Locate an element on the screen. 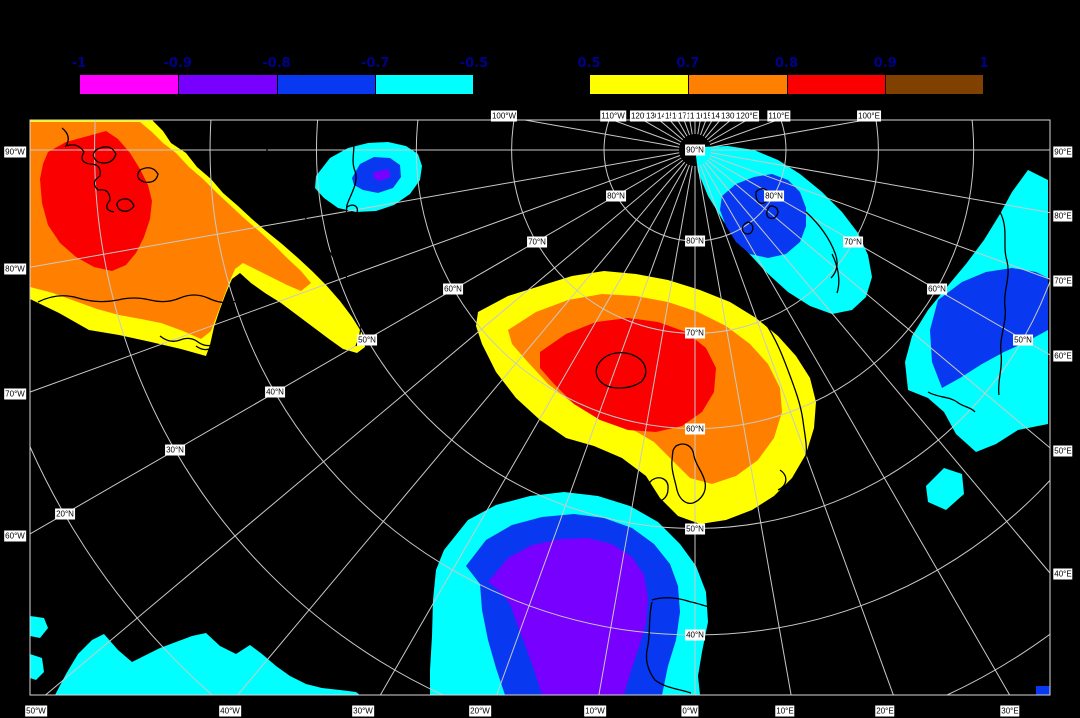  coastline-iberia is located at coordinates (693, 639).